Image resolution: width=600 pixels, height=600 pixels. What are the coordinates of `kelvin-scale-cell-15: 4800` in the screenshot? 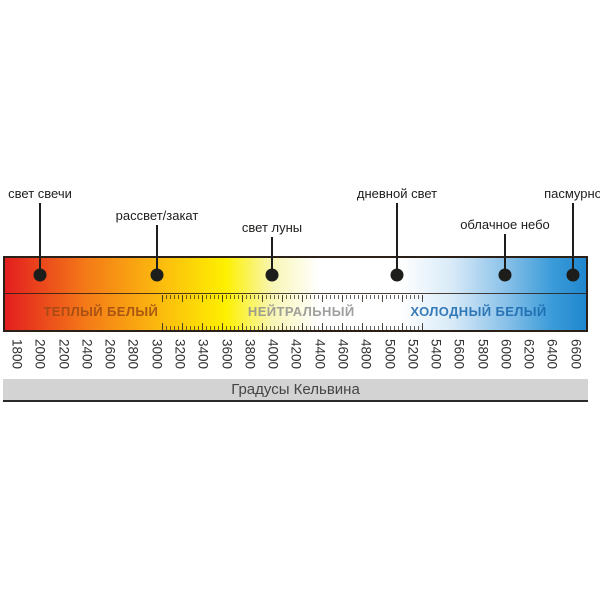 It's located at (366, 356).